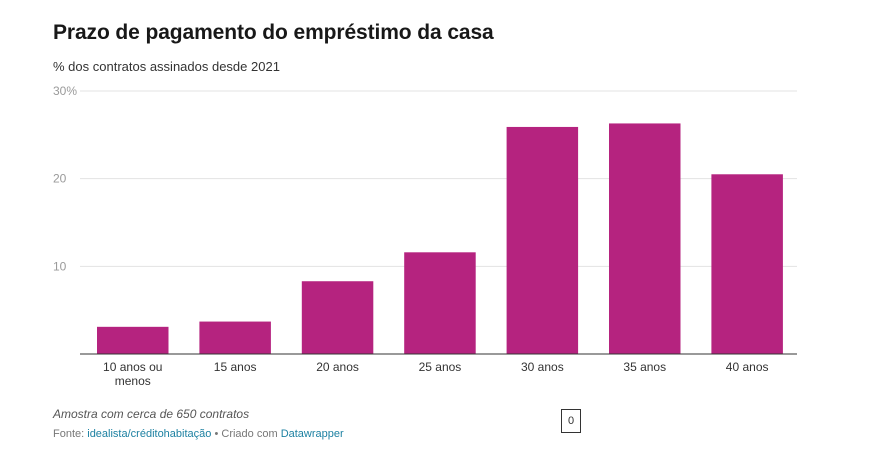  I want to click on x-tick-label-line: menos, so click(133, 381).